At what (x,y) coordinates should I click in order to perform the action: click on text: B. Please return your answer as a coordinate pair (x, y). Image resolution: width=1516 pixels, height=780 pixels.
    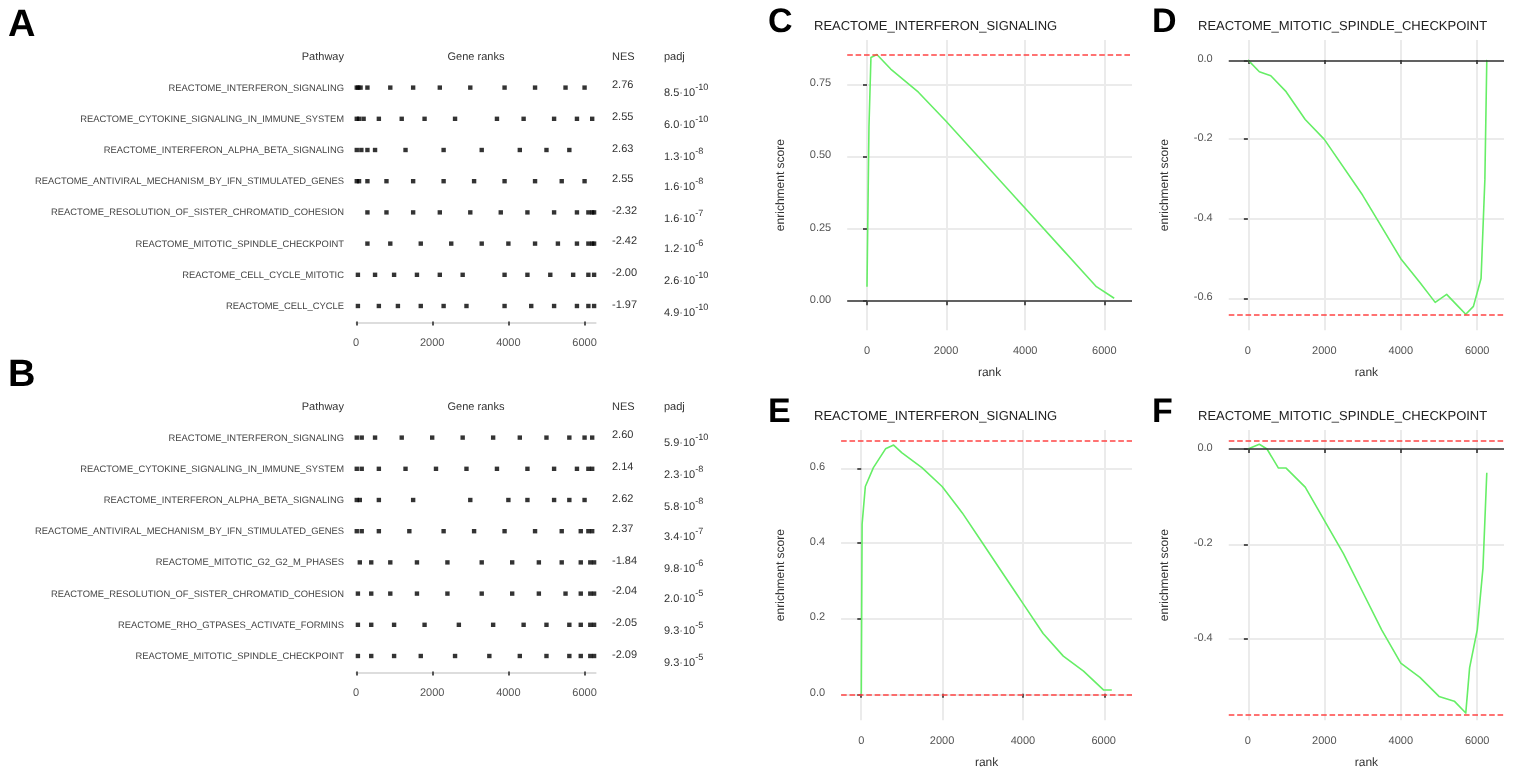
    Looking at the image, I should click on (22, 376).